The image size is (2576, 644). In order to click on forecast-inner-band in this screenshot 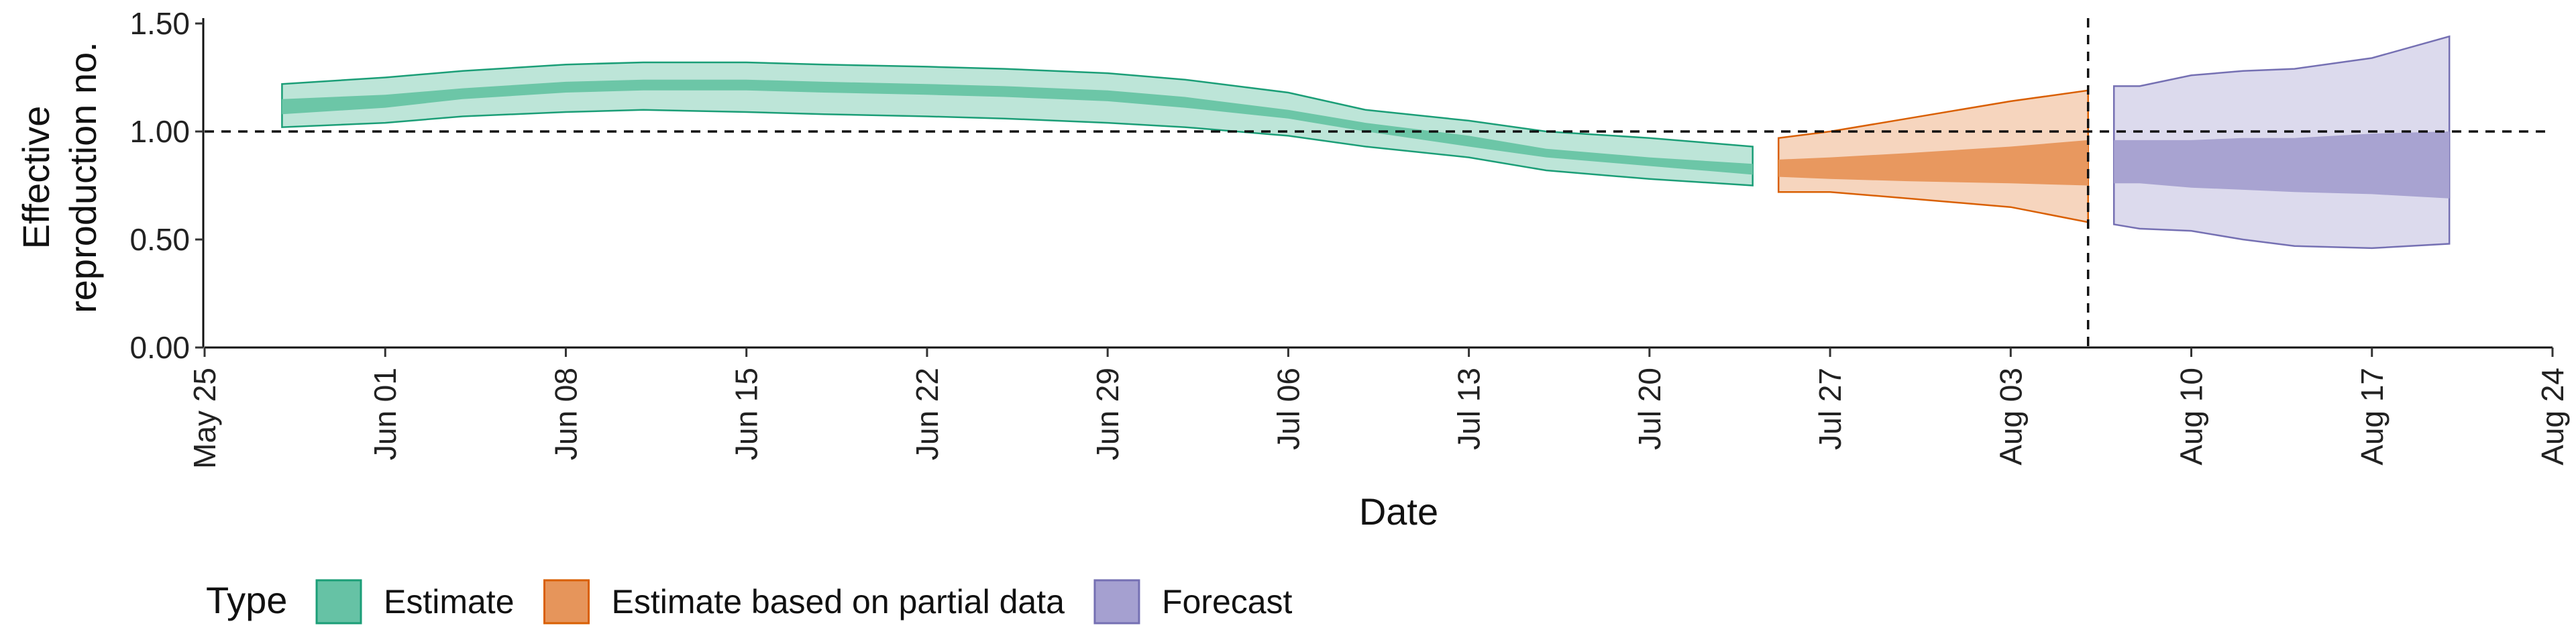, I will do `click(2282, 165)`.